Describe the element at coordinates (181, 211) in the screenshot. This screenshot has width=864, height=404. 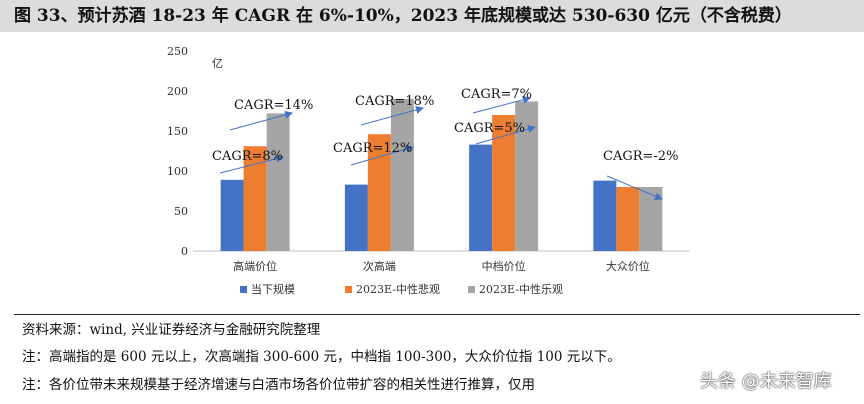
I see `y-tick-label: 50` at that location.